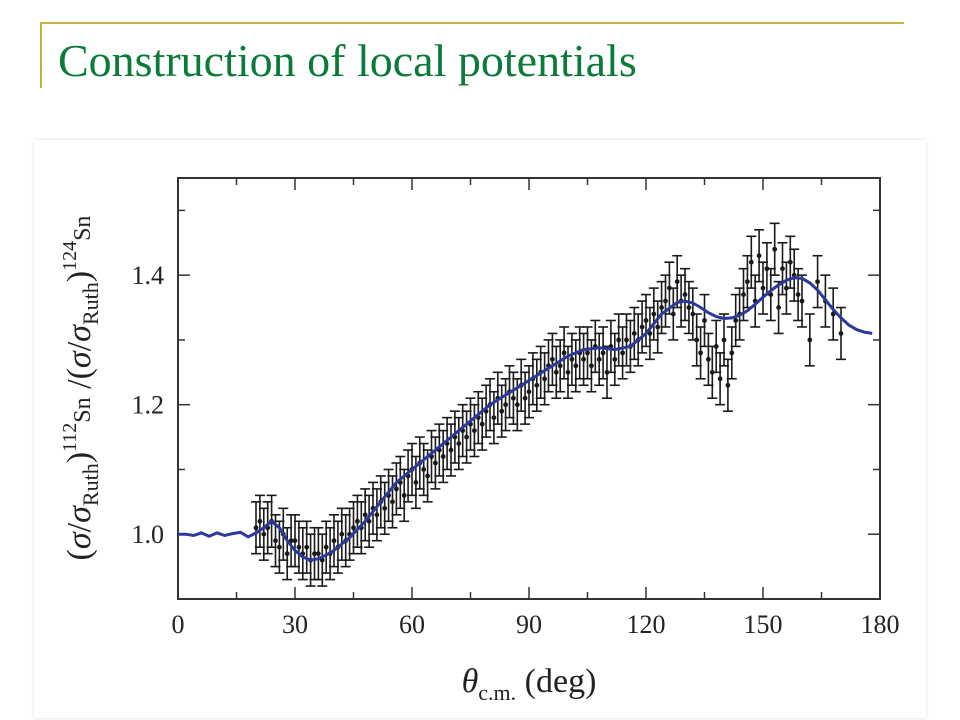 This screenshot has width=960, height=720. Describe the element at coordinates (178, 624) in the screenshot. I see `x-tick-label: 0` at that location.